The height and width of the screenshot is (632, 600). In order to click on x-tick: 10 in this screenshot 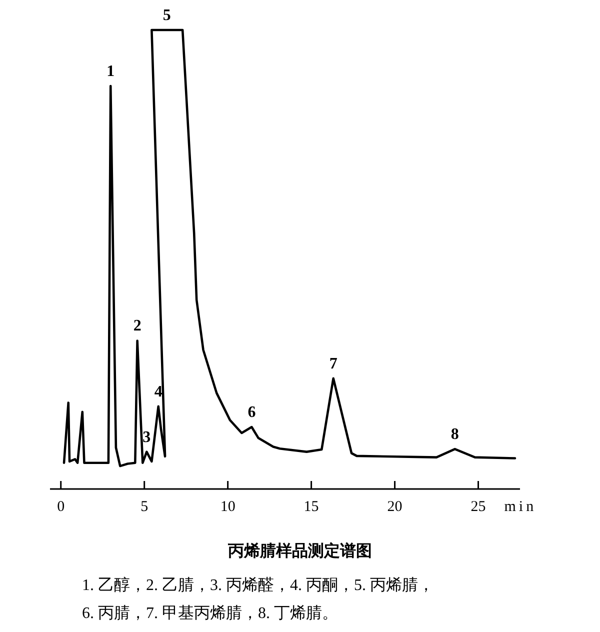, I will do `click(228, 507)`.